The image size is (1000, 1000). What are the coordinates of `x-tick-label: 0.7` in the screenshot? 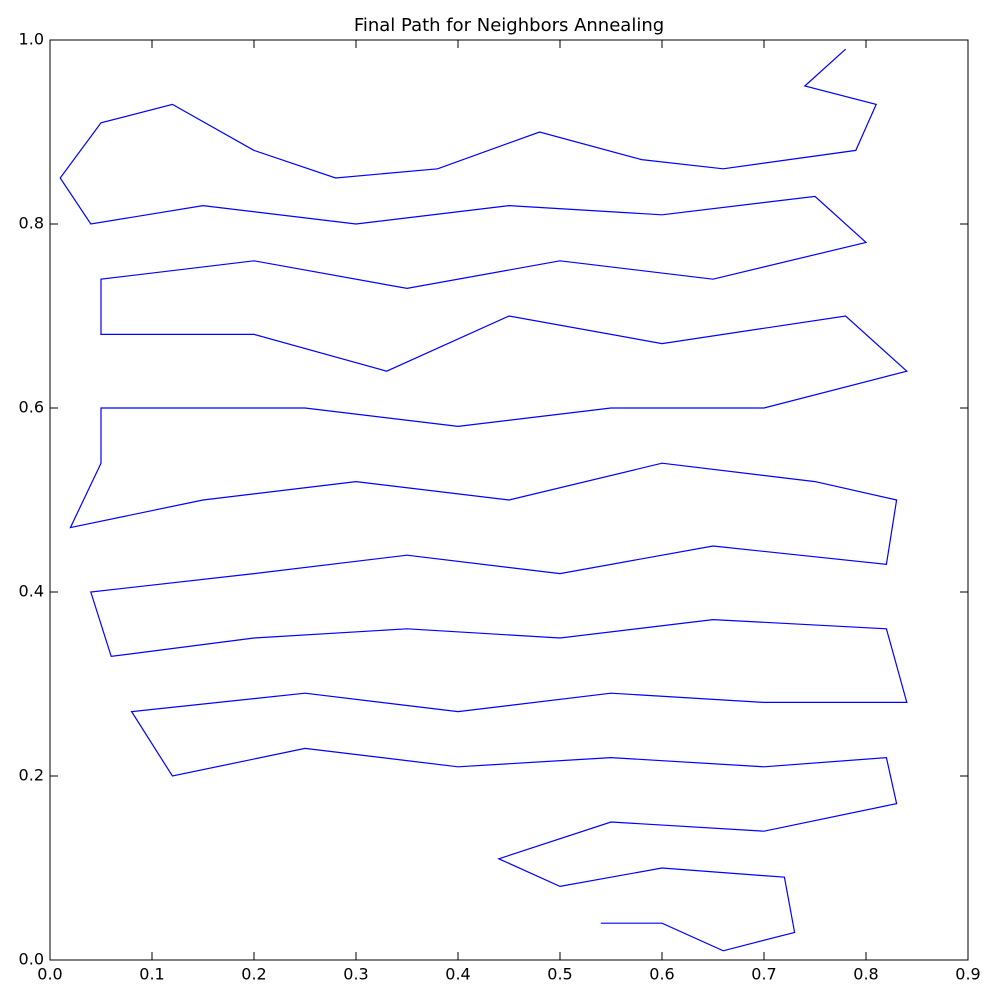 It's located at (763, 974).